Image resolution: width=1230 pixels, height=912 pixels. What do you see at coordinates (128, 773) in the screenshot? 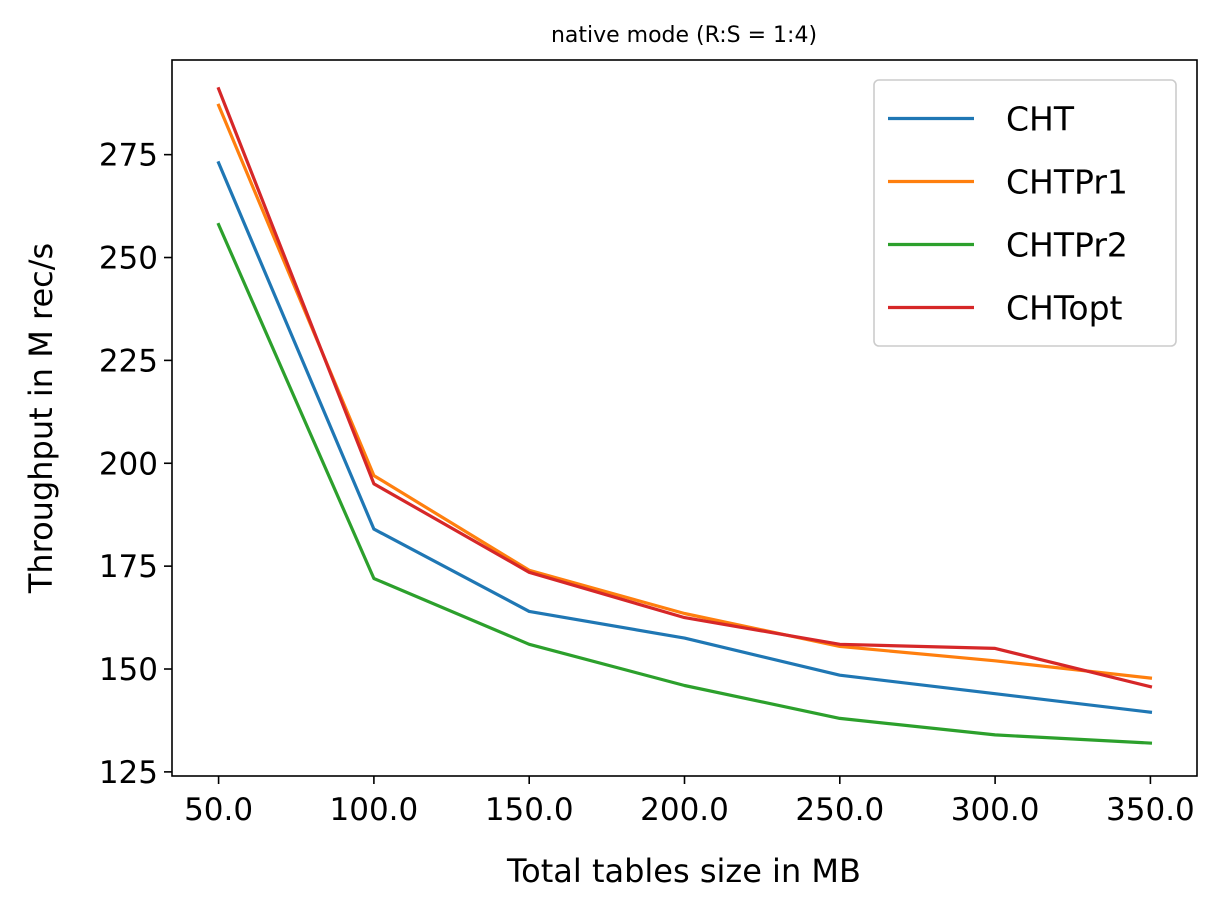
I see `y-tick-label: 125` at bounding box center [128, 773].